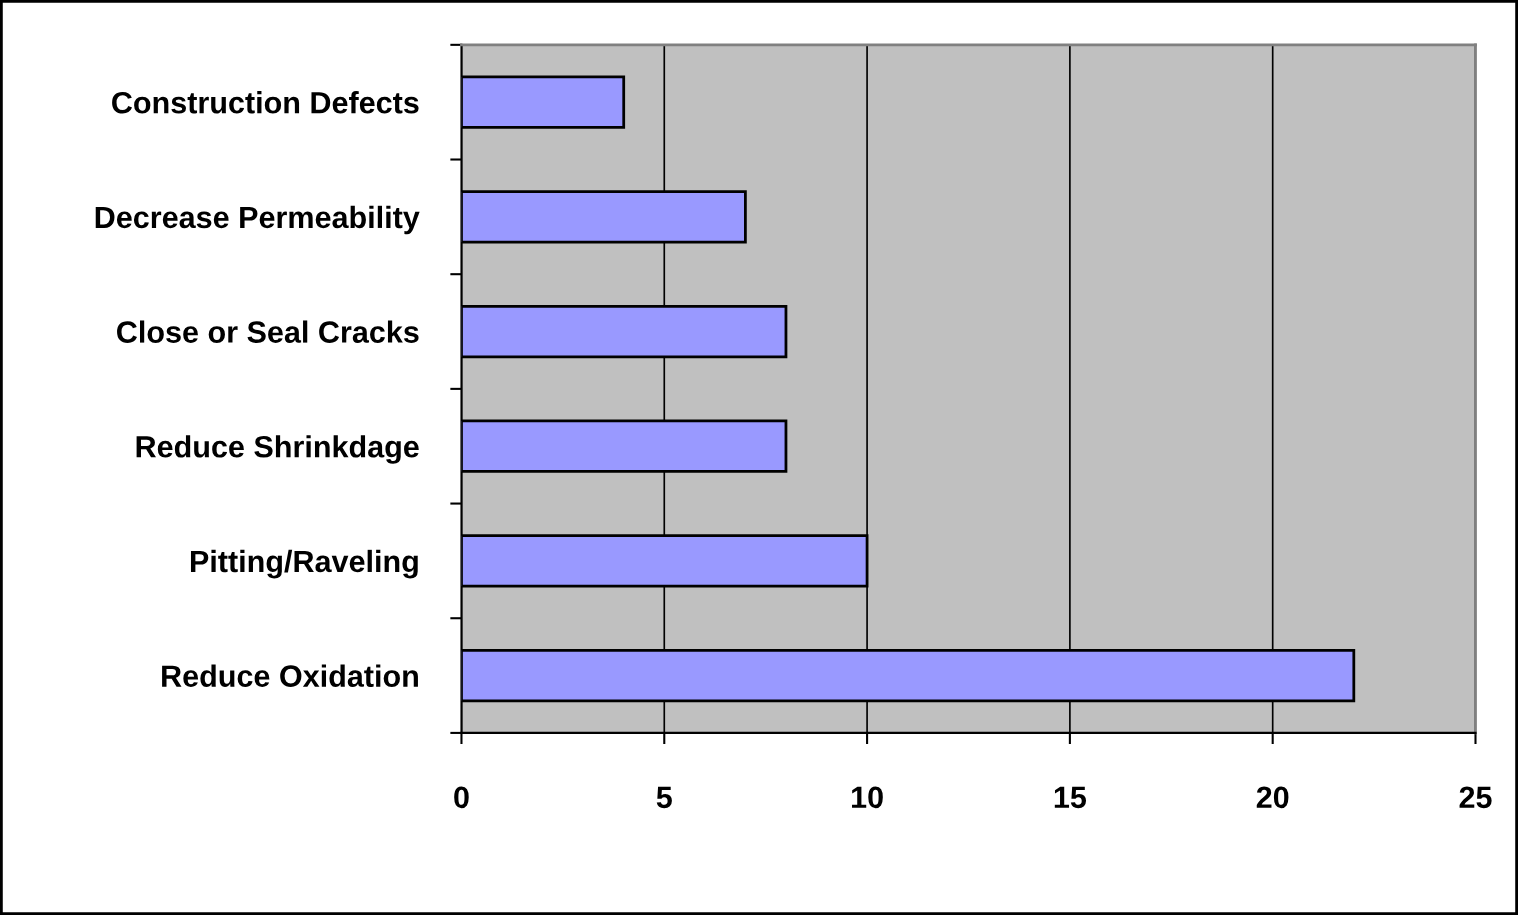 This screenshot has height=915, width=1518. Describe the element at coordinates (268, 331) in the screenshot. I see `y-tick-label: Close or Seal Cracks` at that location.